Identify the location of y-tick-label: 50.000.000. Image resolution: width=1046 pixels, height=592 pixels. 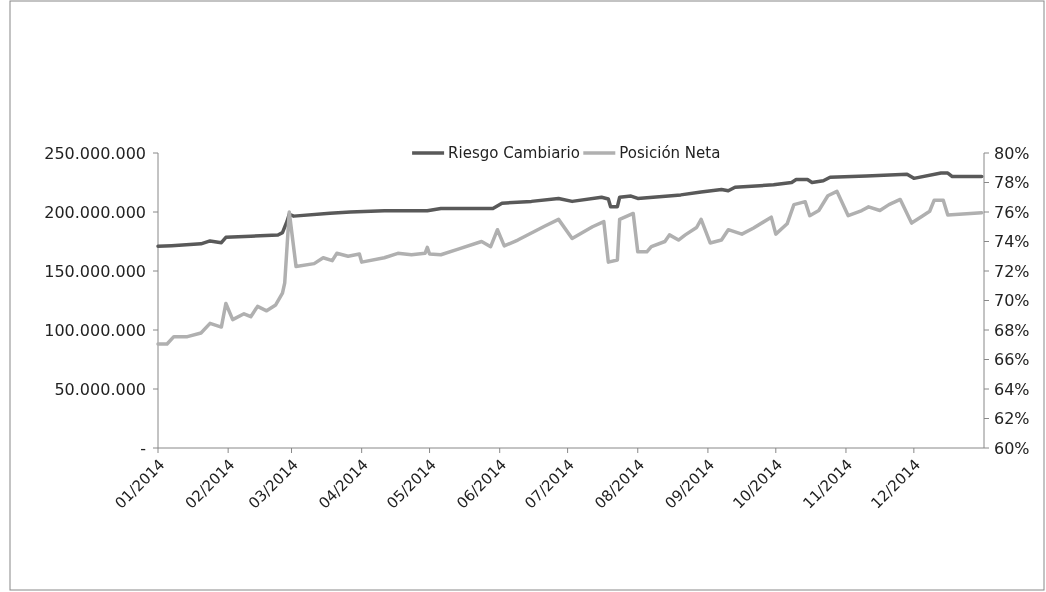
(100, 389).